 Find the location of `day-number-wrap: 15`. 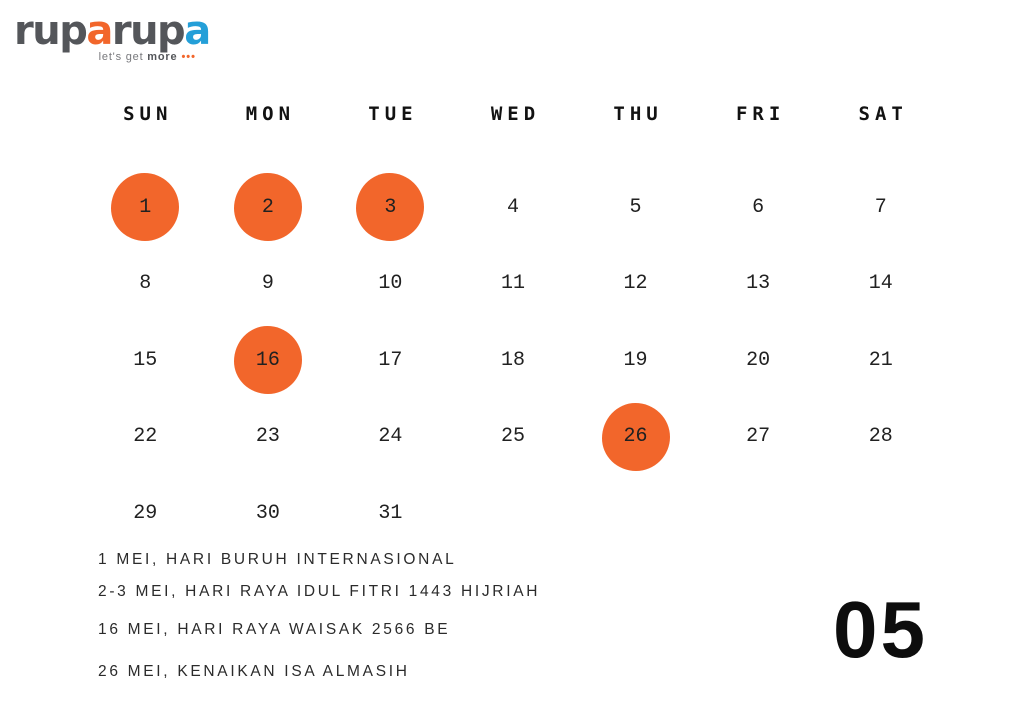

day-number-wrap: 15 is located at coordinates (145, 360).